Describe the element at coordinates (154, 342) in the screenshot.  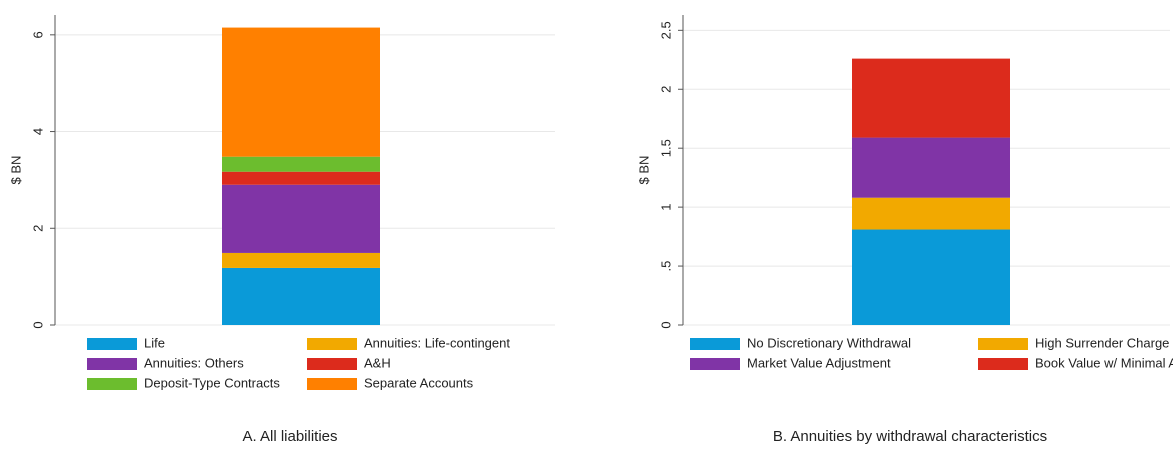
I see `legend-label: Life` at that location.